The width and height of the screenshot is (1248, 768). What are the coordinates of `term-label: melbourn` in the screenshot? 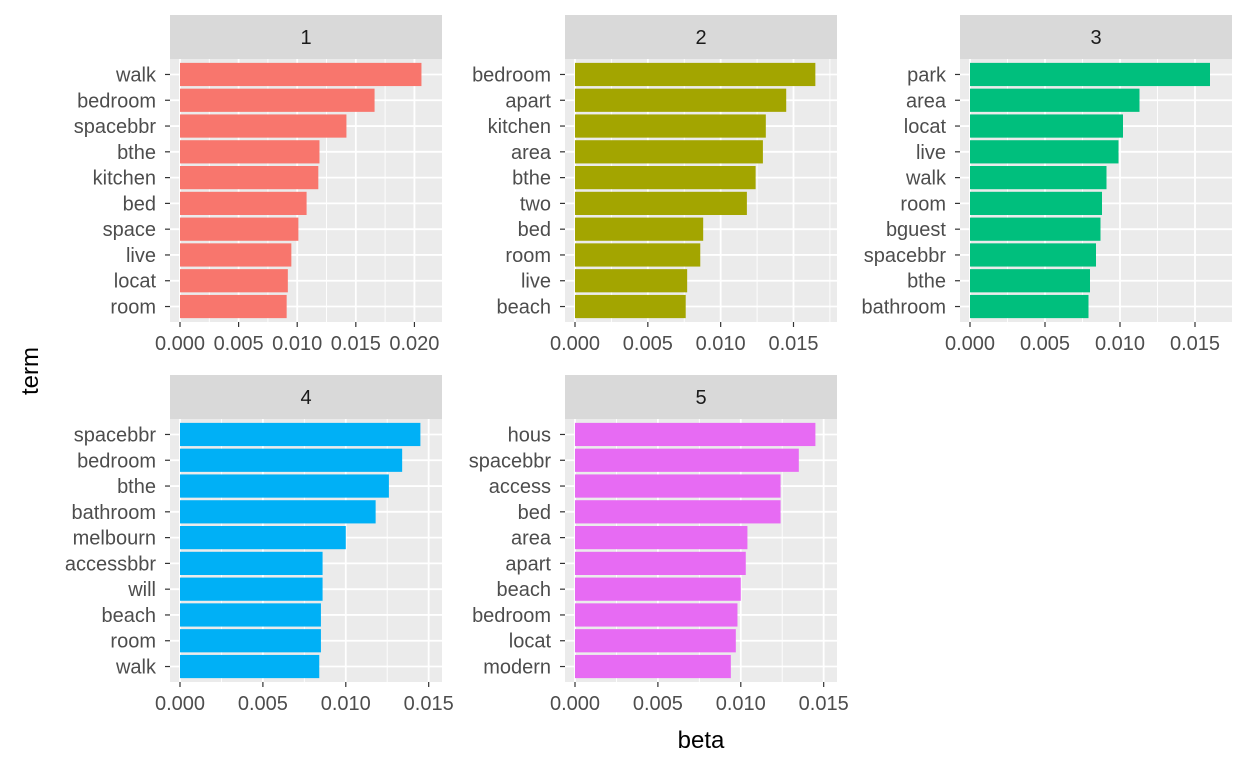 It's located at (114, 539).